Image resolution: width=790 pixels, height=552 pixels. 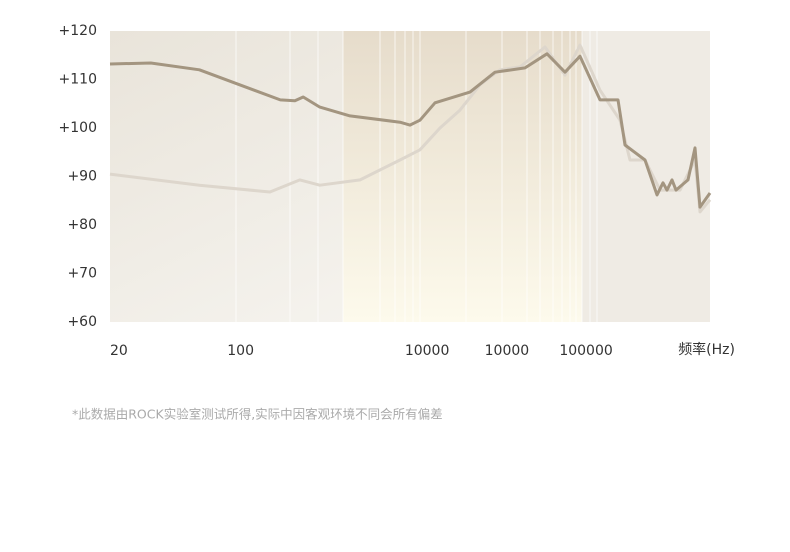 I want to click on y-tick-label: +120, so click(x=78, y=31).